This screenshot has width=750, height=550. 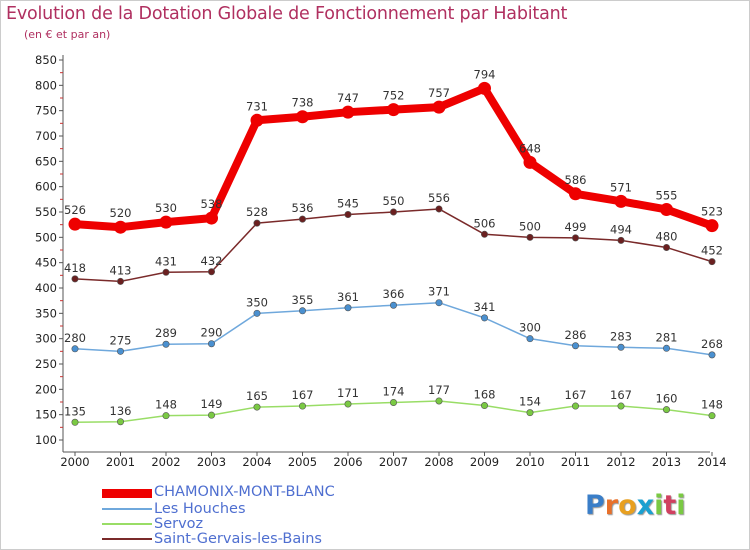 What do you see at coordinates (257, 302) in the screenshot?
I see `data-label-leshouches: 350` at bounding box center [257, 302].